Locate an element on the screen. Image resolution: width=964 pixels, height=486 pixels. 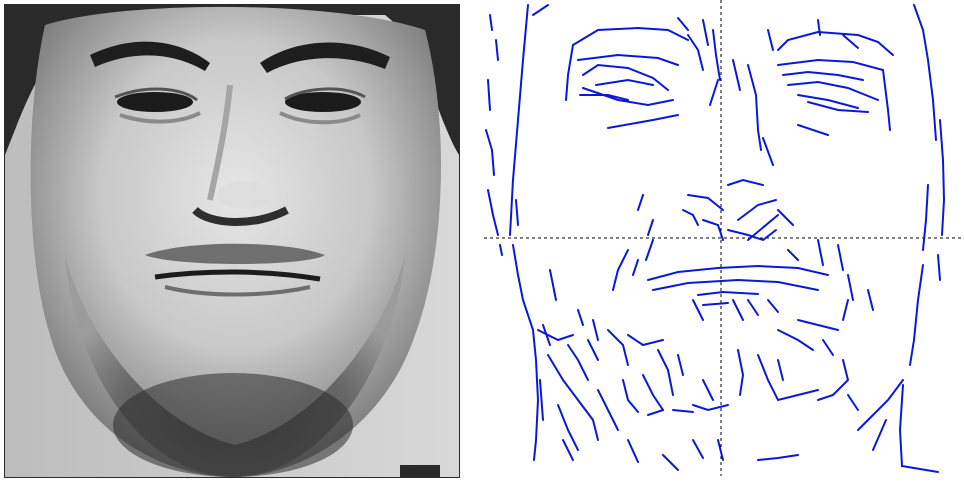
left-eye is located at coordinates (155, 102).